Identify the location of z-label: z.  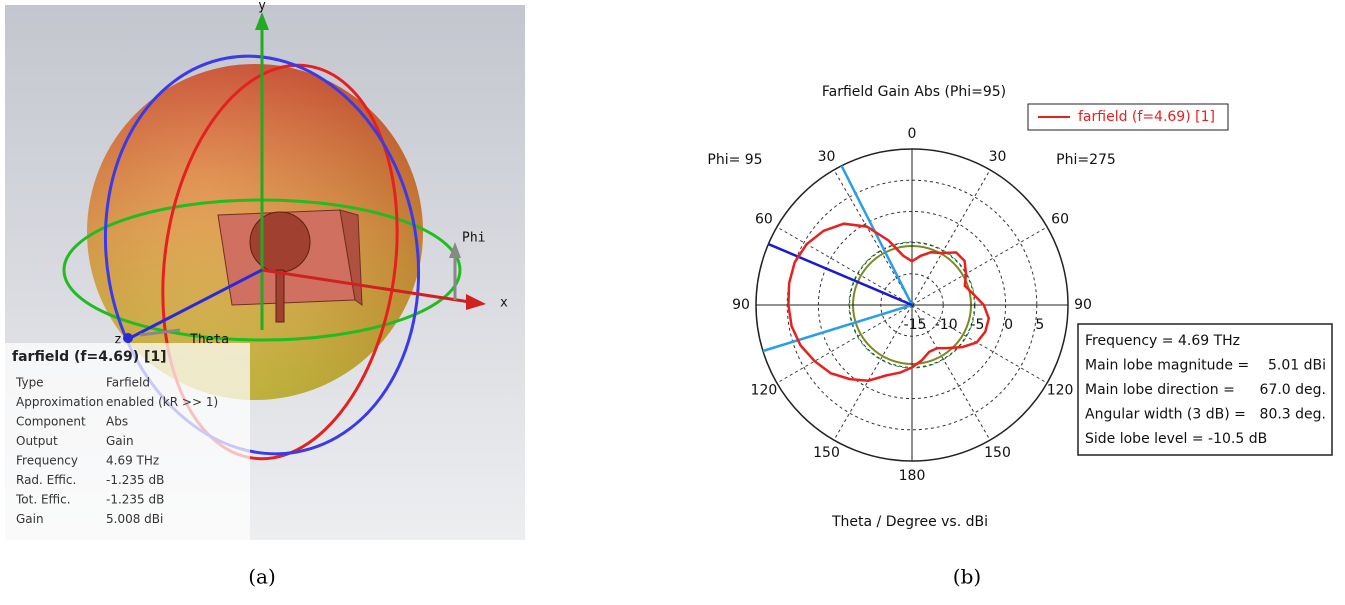
(118, 340).